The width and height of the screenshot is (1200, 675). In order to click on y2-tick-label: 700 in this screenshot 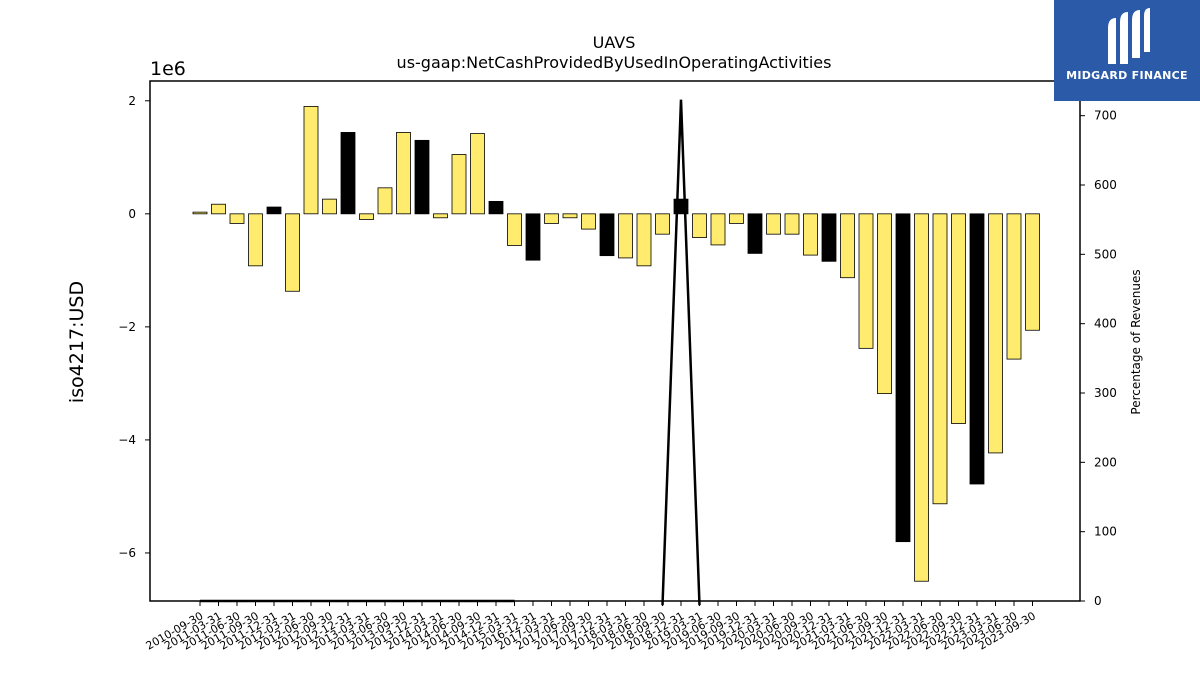, I will do `click(1105, 116)`.